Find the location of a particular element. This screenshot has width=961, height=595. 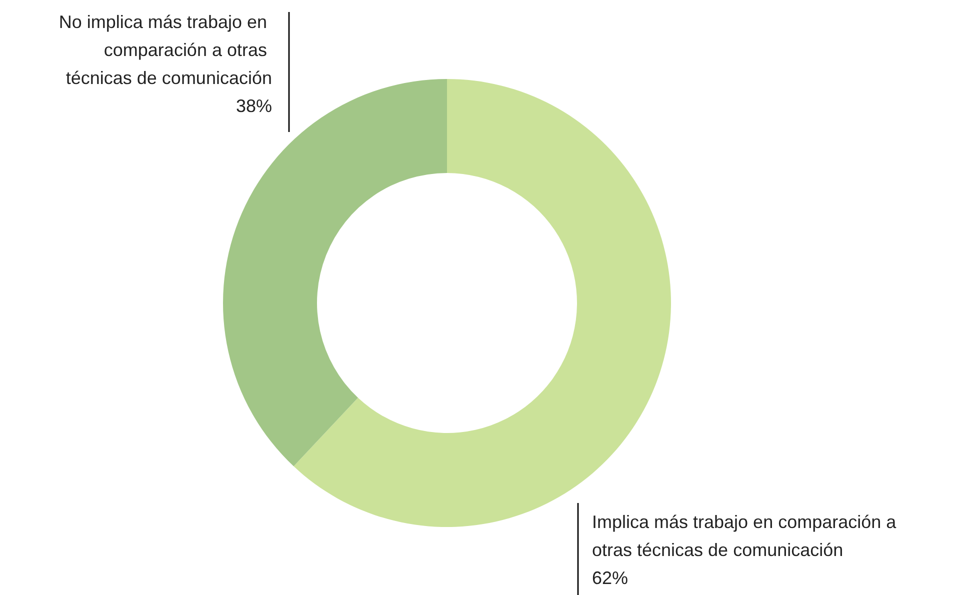

slice-label: No implica más trabajo en comparación a otras técnicas de comunicación is located at coordinates (165, 50).